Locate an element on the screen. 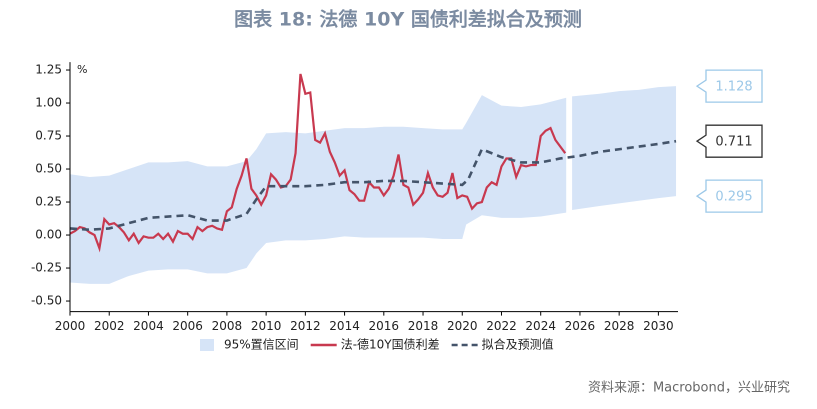  chart-title: 图表 18: 法德 10Y 国债利差拟合及预测 is located at coordinates (408, 19).